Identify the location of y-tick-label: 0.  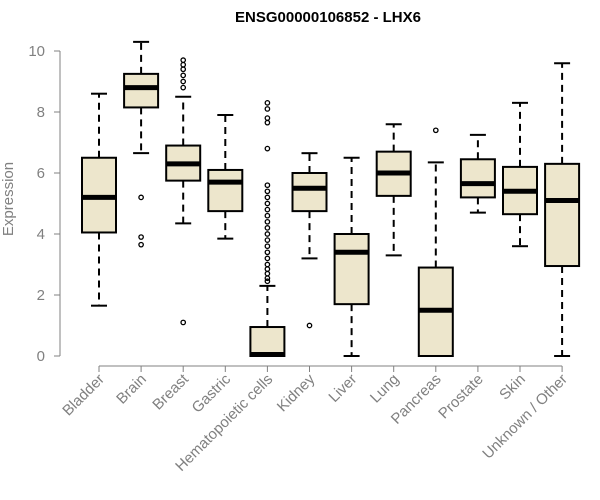
(41, 356).